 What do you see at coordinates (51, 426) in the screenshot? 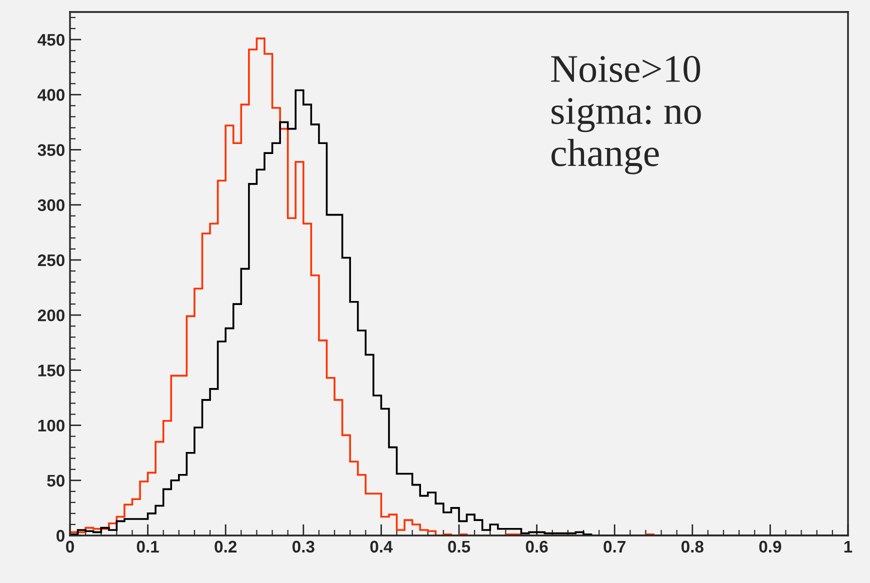
I see `y-tick-label: 100` at bounding box center [51, 426].